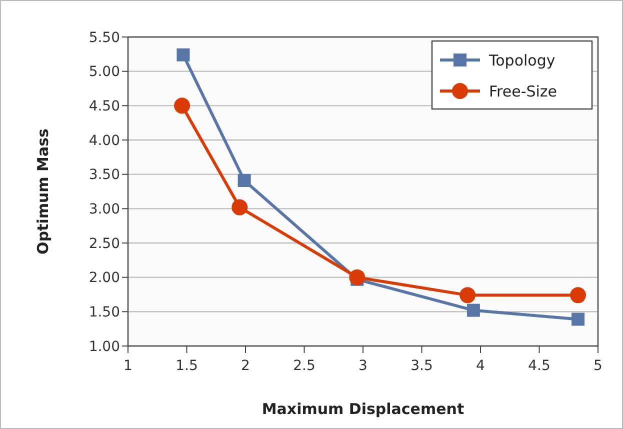 This screenshot has width=623, height=429. What do you see at coordinates (104, 244) in the screenshot?
I see `y-tick-label: 2.50` at bounding box center [104, 244].